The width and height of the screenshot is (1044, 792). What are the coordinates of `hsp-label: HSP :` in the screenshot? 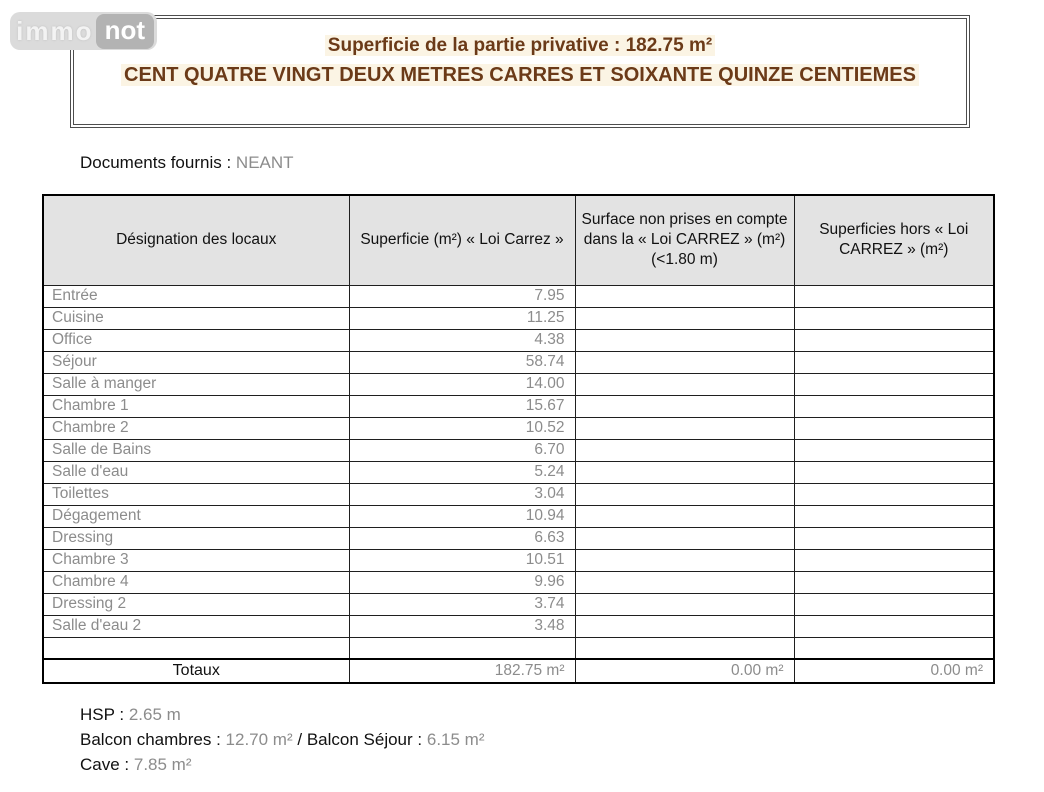 It's located at (102, 714).